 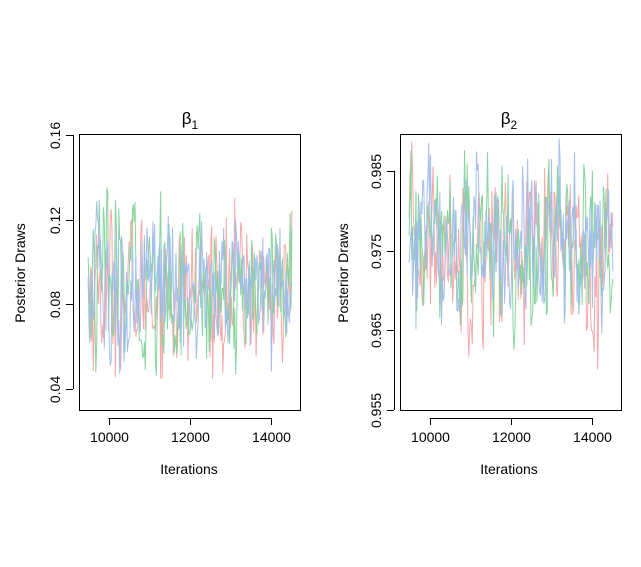 I want to click on y-tick-label: 0.16, so click(x=55, y=135).